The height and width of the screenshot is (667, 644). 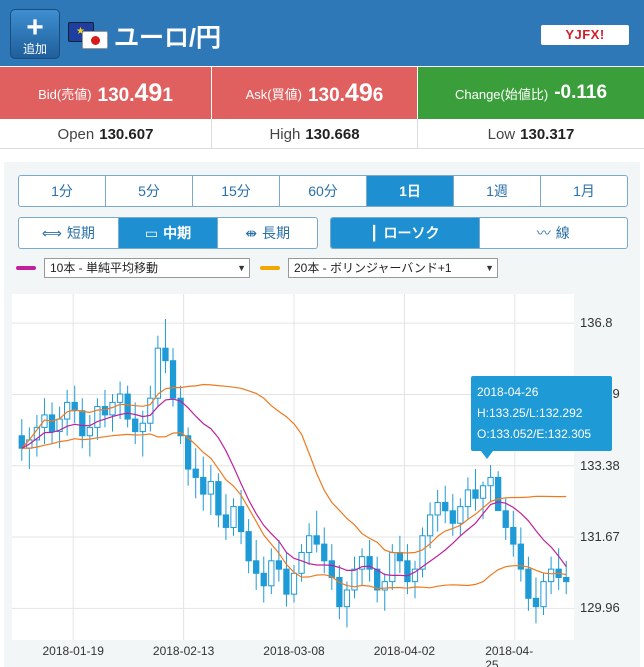 I want to click on tab-timeframe-6: 1月, so click(x=584, y=191).